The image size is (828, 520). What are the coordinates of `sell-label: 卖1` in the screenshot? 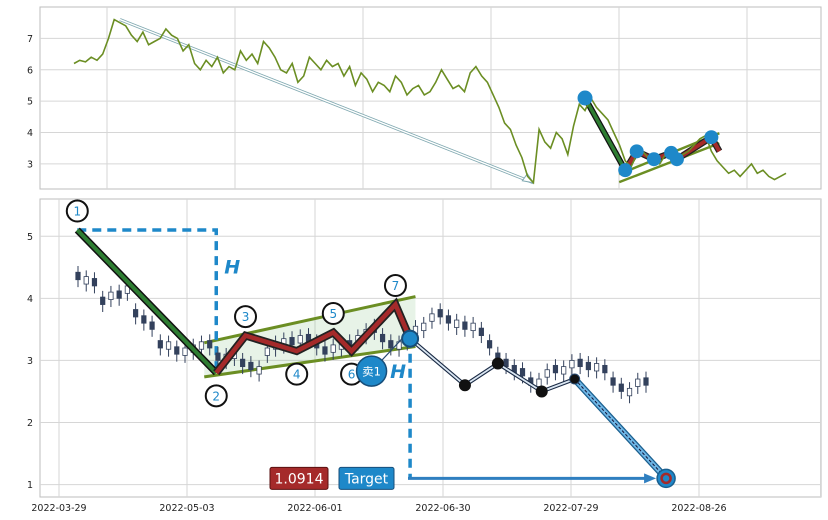 It's located at (371, 372).